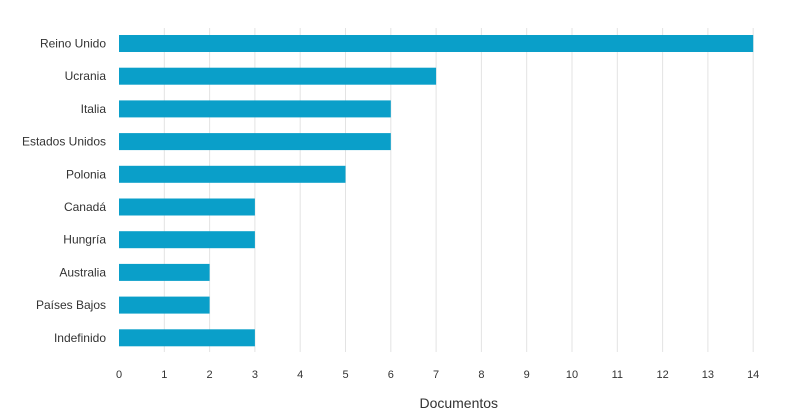  I want to click on x-tick-11: 11, so click(617, 375).